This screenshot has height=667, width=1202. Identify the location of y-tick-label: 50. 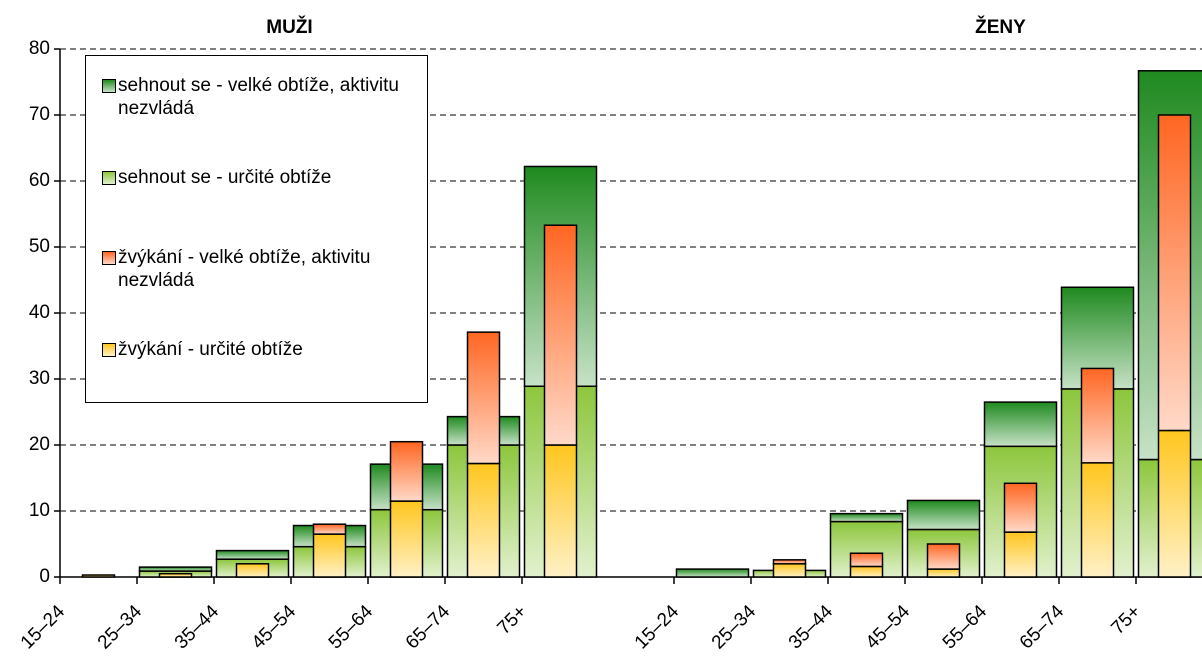
(39, 246).